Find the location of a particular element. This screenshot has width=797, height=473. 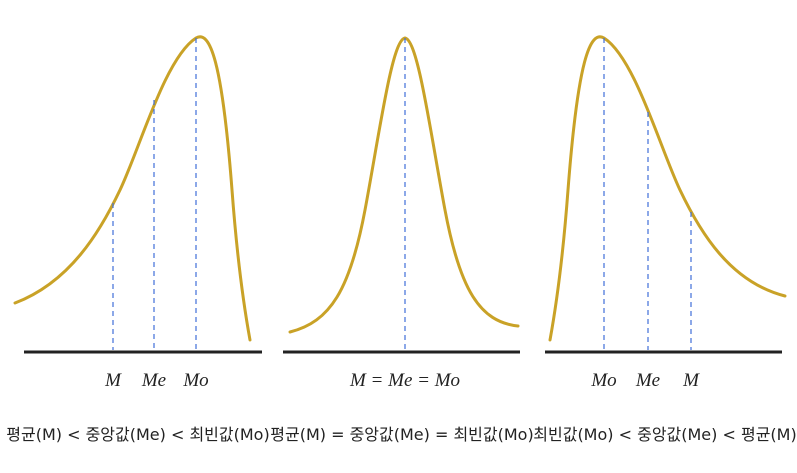

positive-skew-caption: 최빈값(Mo) < 중앙값(Me) < 평균(M) is located at coordinates (664, 434).